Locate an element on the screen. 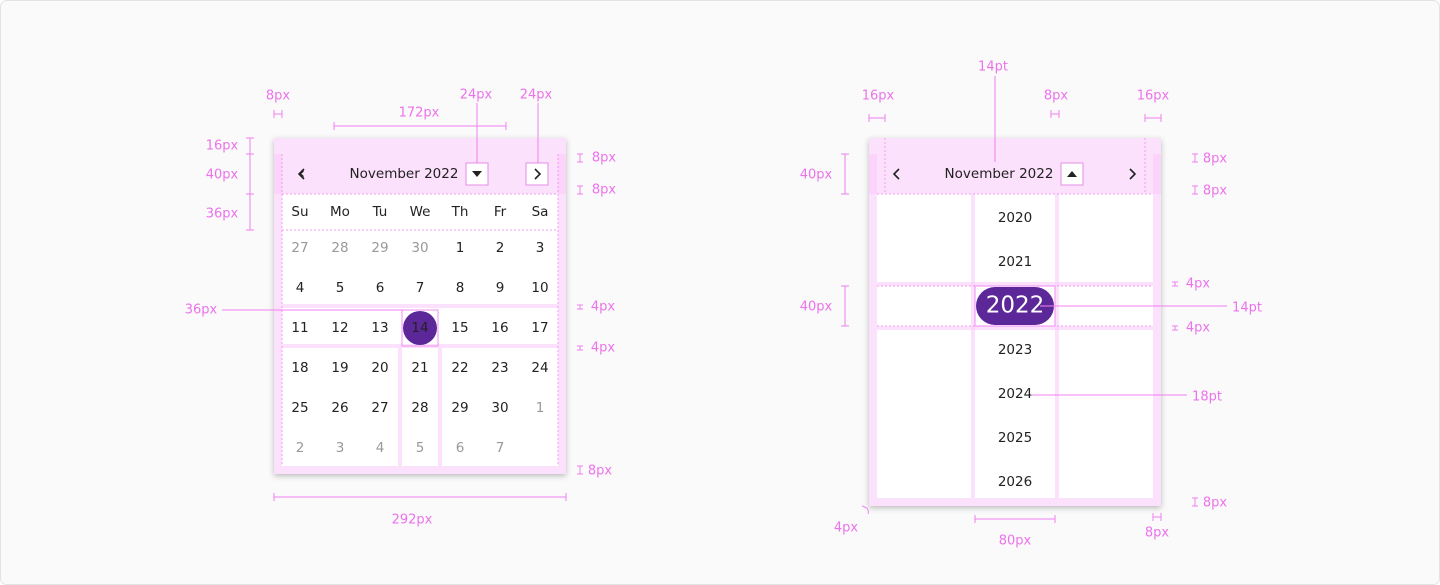 Image resolution: width=1440 pixels, height=585 pixels. day: 20 is located at coordinates (379, 368).